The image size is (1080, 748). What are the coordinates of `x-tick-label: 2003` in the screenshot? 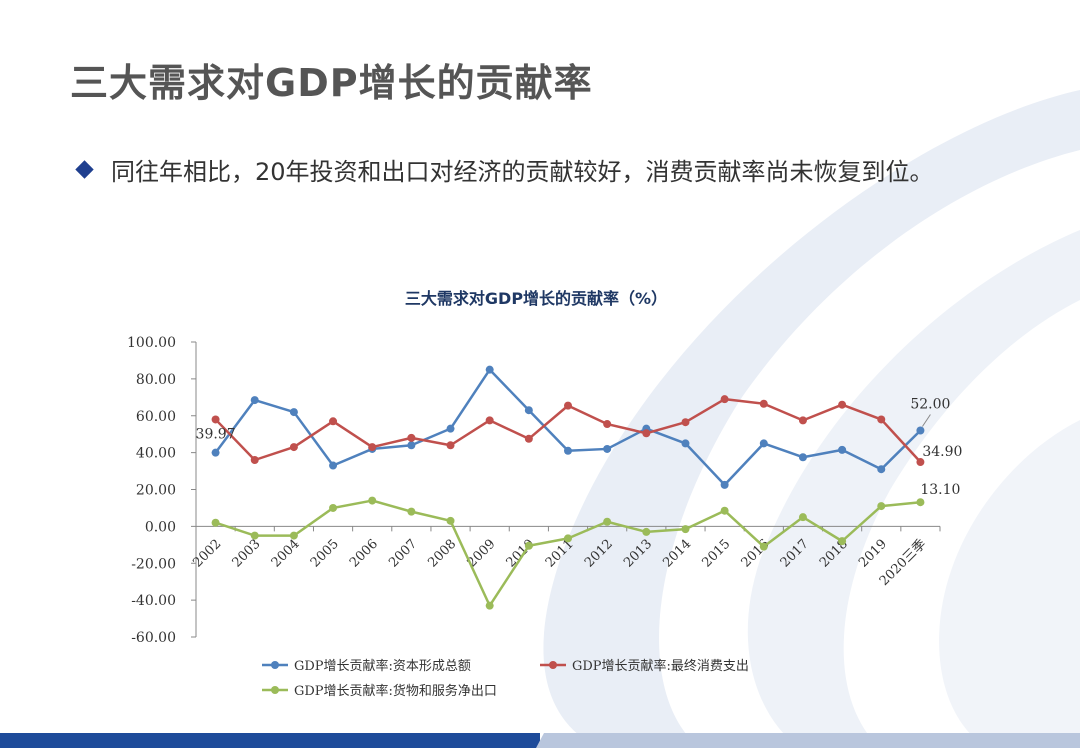 It's located at (247, 554).